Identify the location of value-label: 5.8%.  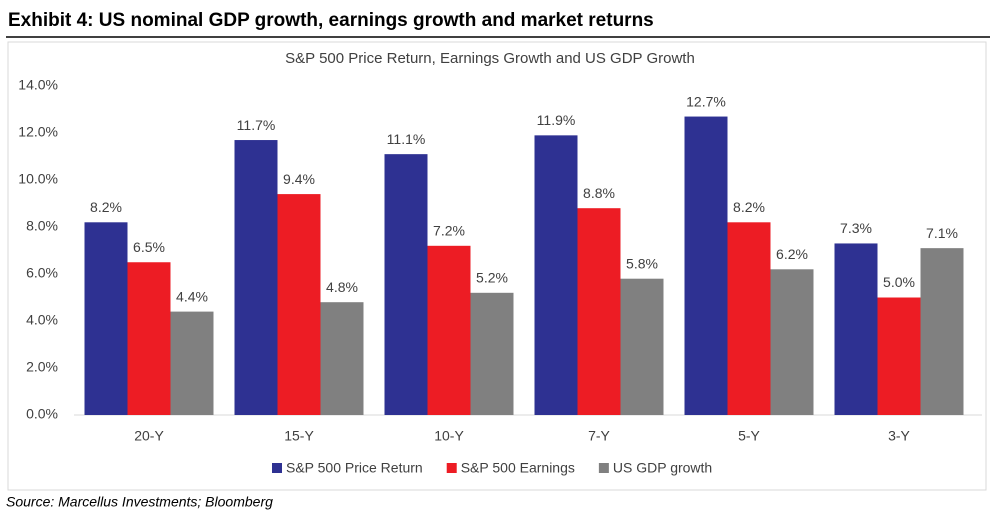
(642, 263).